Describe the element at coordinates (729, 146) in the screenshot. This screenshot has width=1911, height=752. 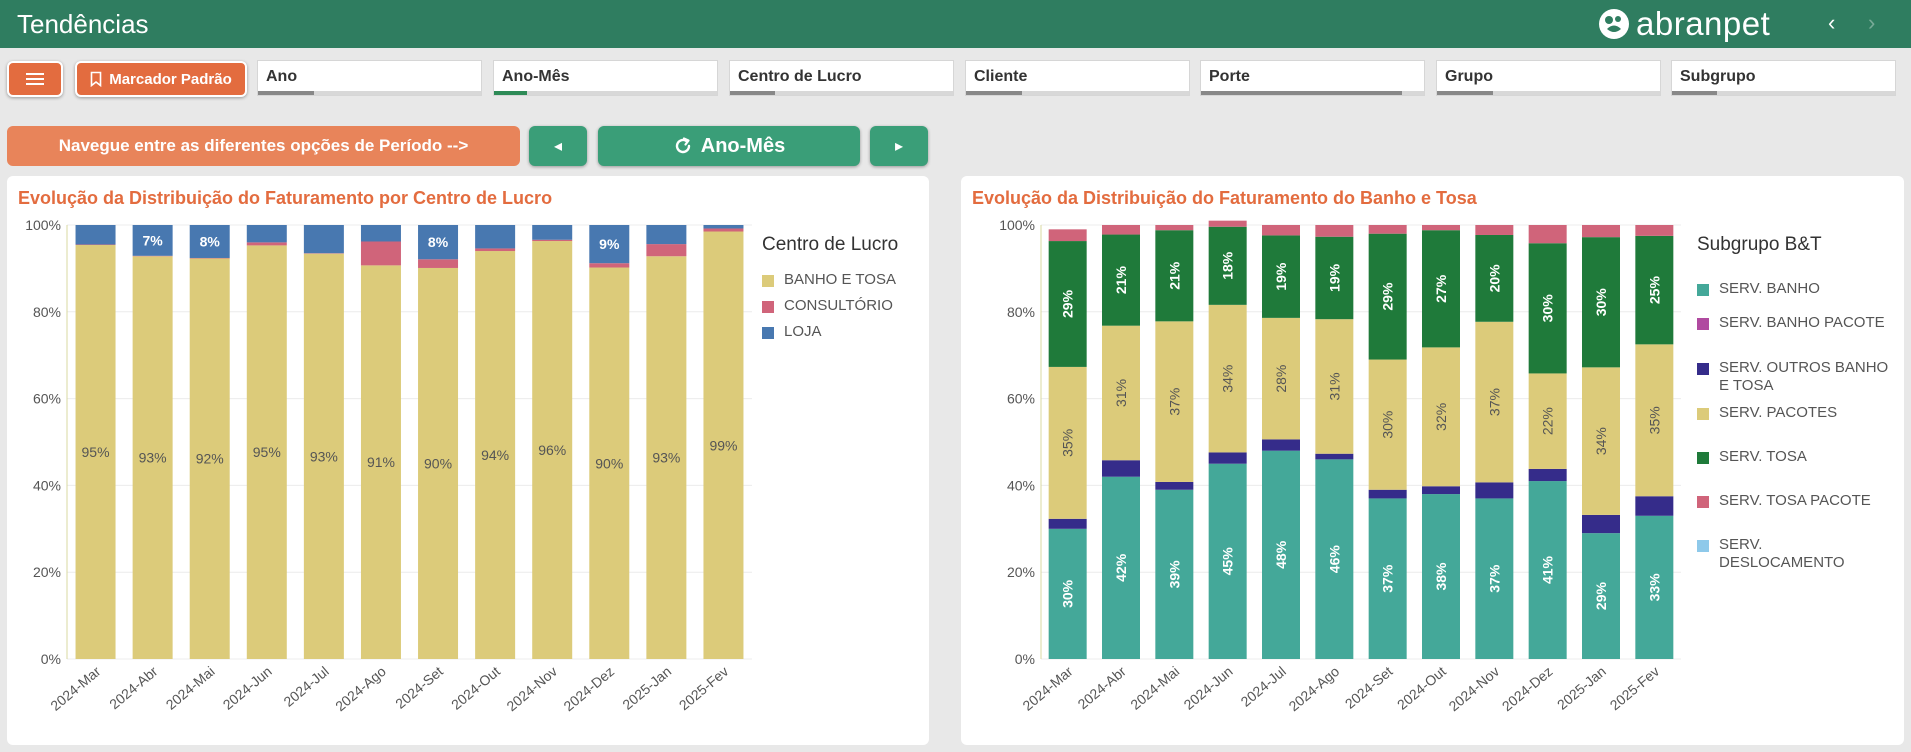
I see `period-toggle-button: Ano-Mês` at that location.